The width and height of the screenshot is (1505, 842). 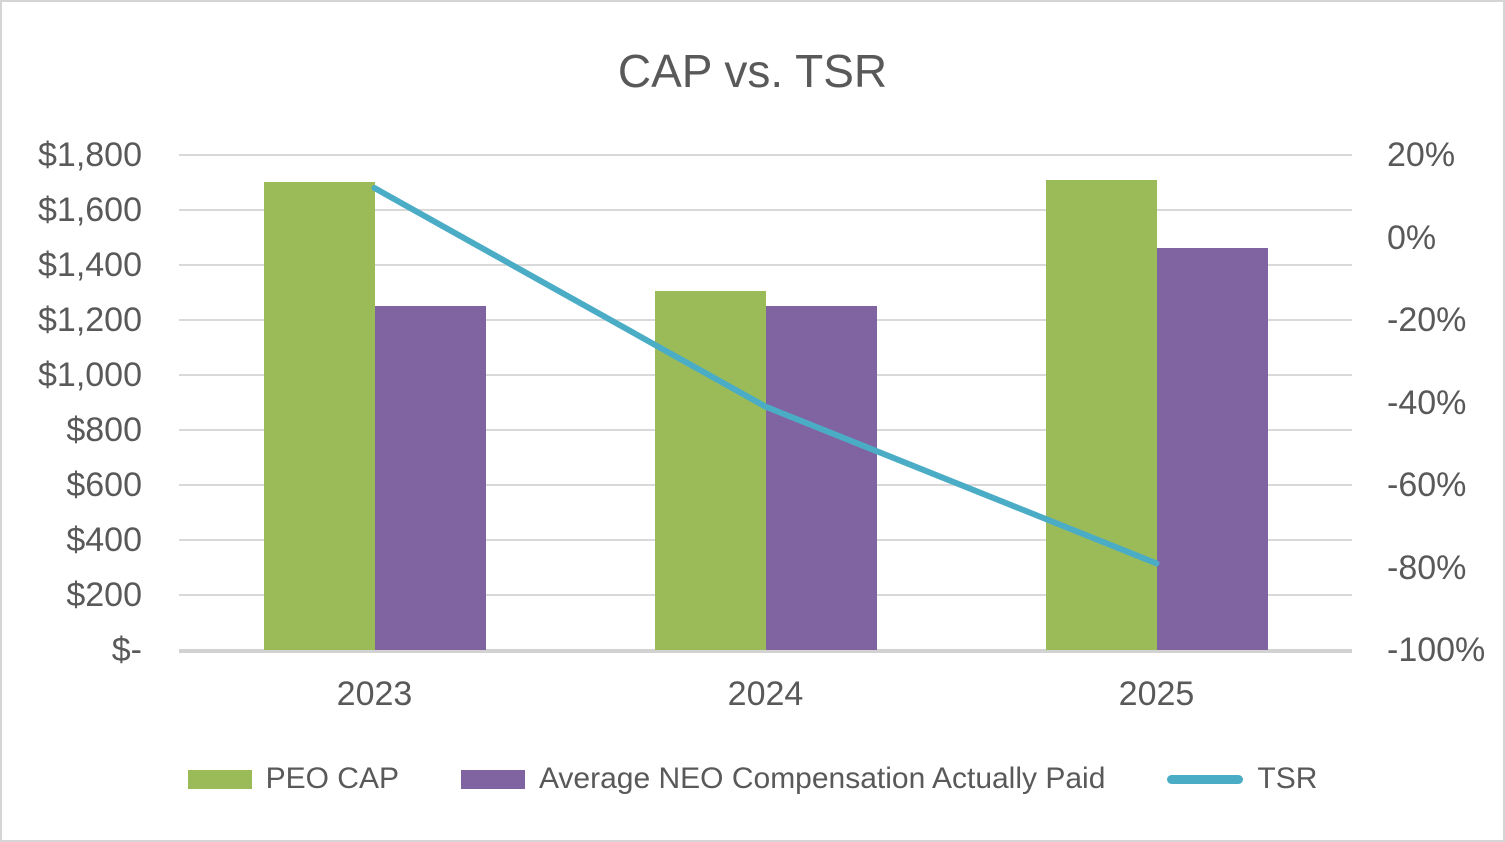 What do you see at coordinates (90, 265) in the screenshot?
I see `left-axis-tick-label: $1,400` at bounding box center [90, 265].